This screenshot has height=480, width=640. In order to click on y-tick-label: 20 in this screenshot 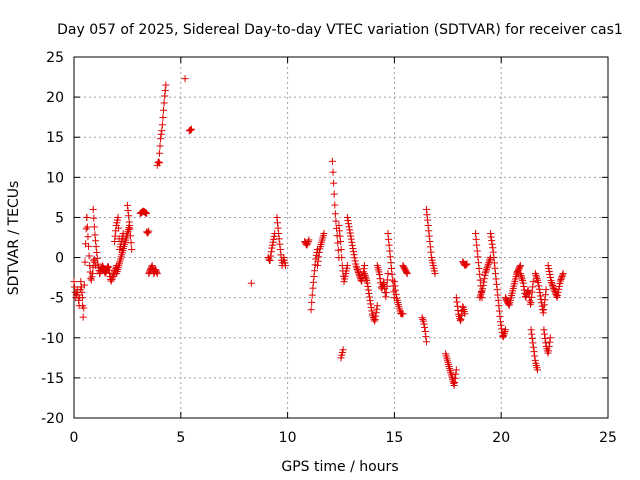, I will do `click(55, 98)`.